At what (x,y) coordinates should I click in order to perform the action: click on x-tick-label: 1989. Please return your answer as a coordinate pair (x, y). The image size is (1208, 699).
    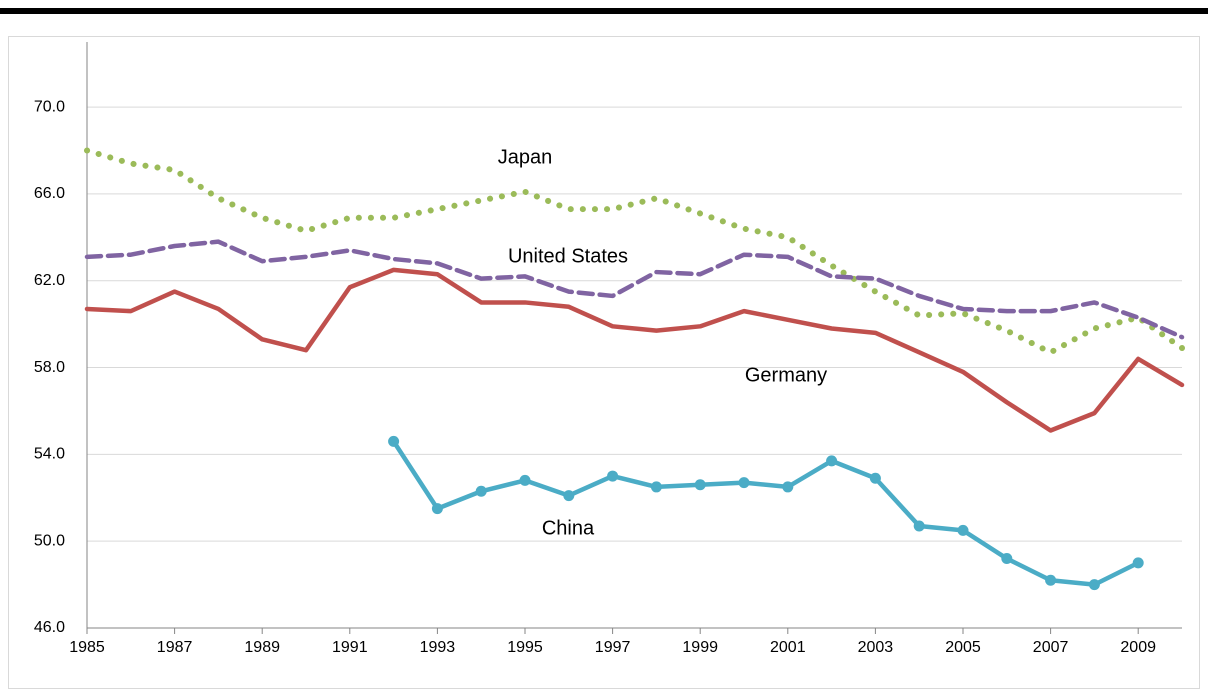
    Looking at the image, I should click on (262, 647).